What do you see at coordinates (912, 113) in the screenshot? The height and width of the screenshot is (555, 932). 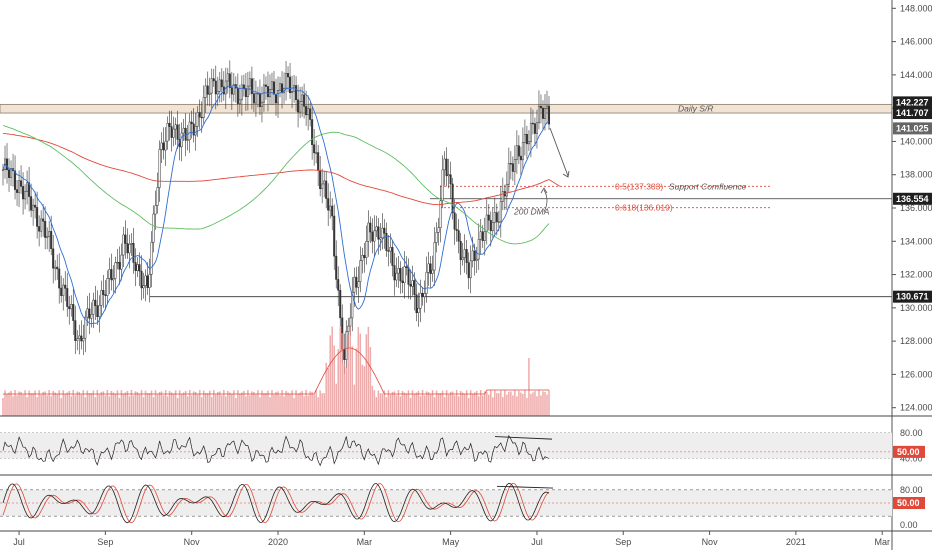 I see `price-badge` at bounding box center [912, 113].